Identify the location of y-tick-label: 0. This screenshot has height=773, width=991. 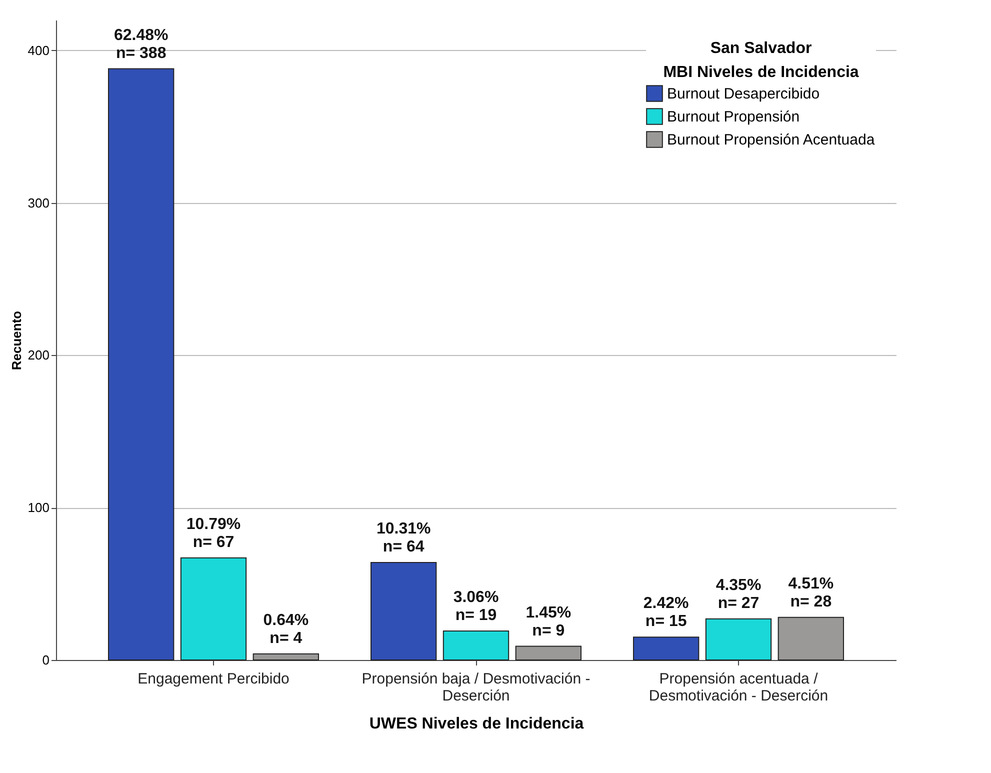
(46, 660).